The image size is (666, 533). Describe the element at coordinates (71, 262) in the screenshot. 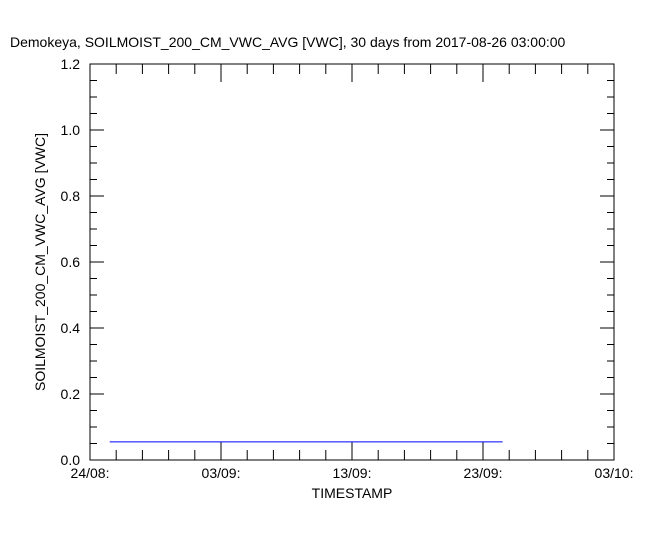

I see `y-tick-label: 0.6` at that location.